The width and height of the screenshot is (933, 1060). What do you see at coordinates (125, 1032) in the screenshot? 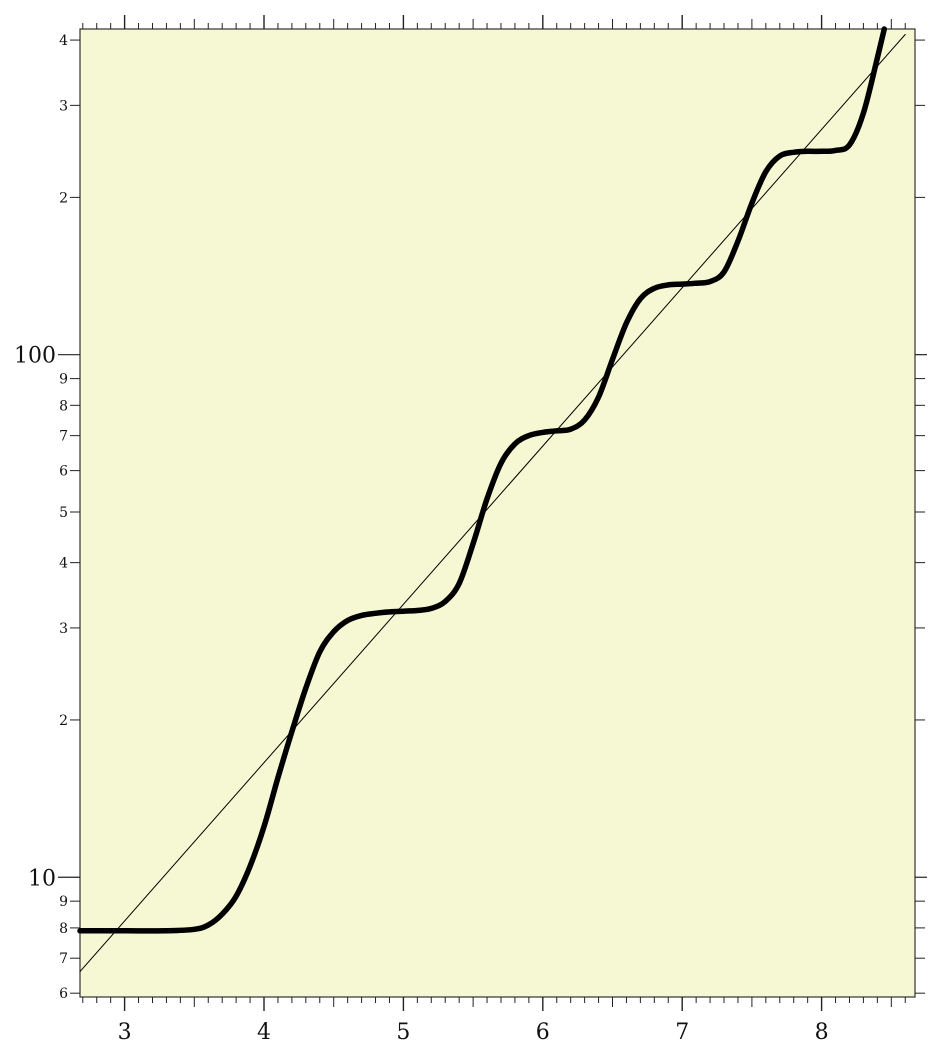
I see `x-tick-label: 3` at bounding box center [125, 1032].